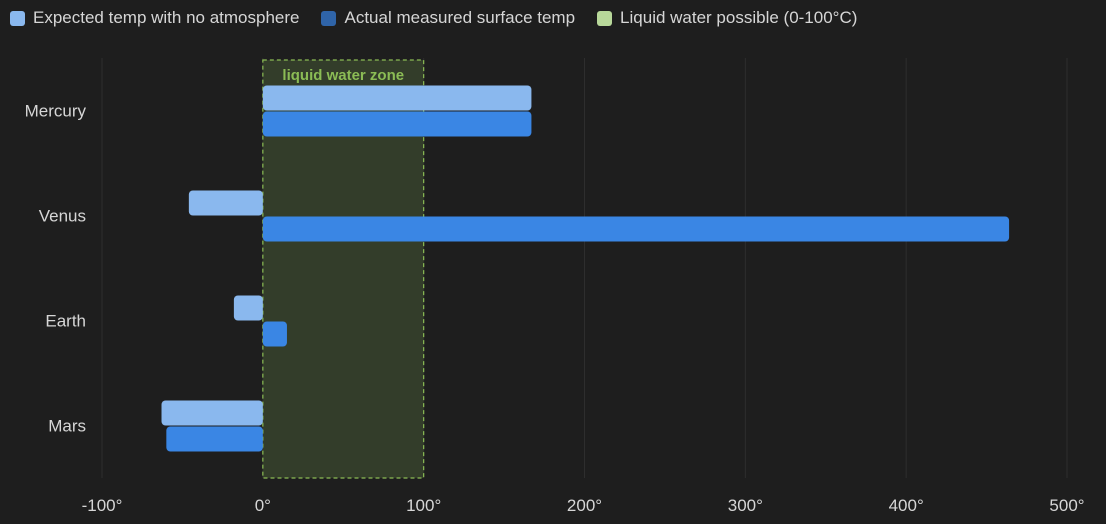  Describe the element at coordinates (343, 75) in the screenshot. I see `liquid-water-zone-label: liquid water zone` at that location.